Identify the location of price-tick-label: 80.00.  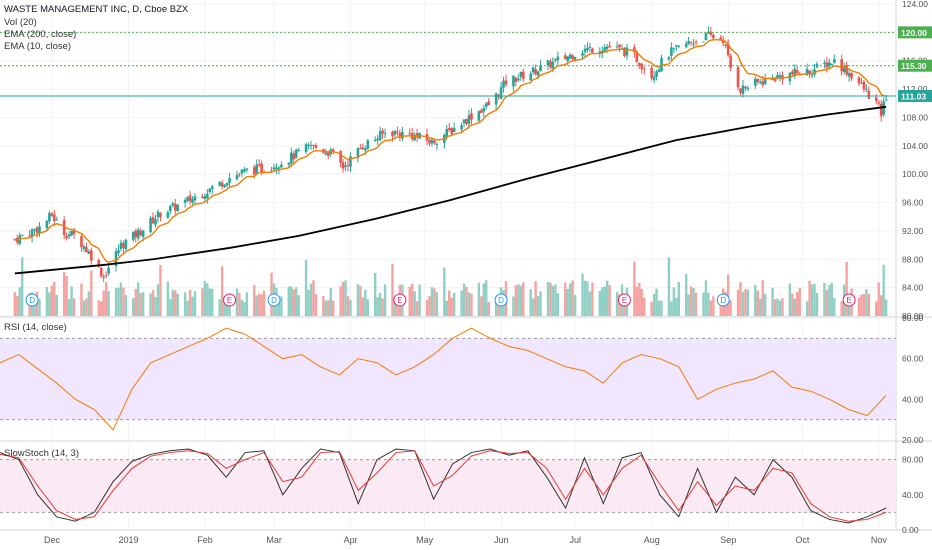
(913, 316).